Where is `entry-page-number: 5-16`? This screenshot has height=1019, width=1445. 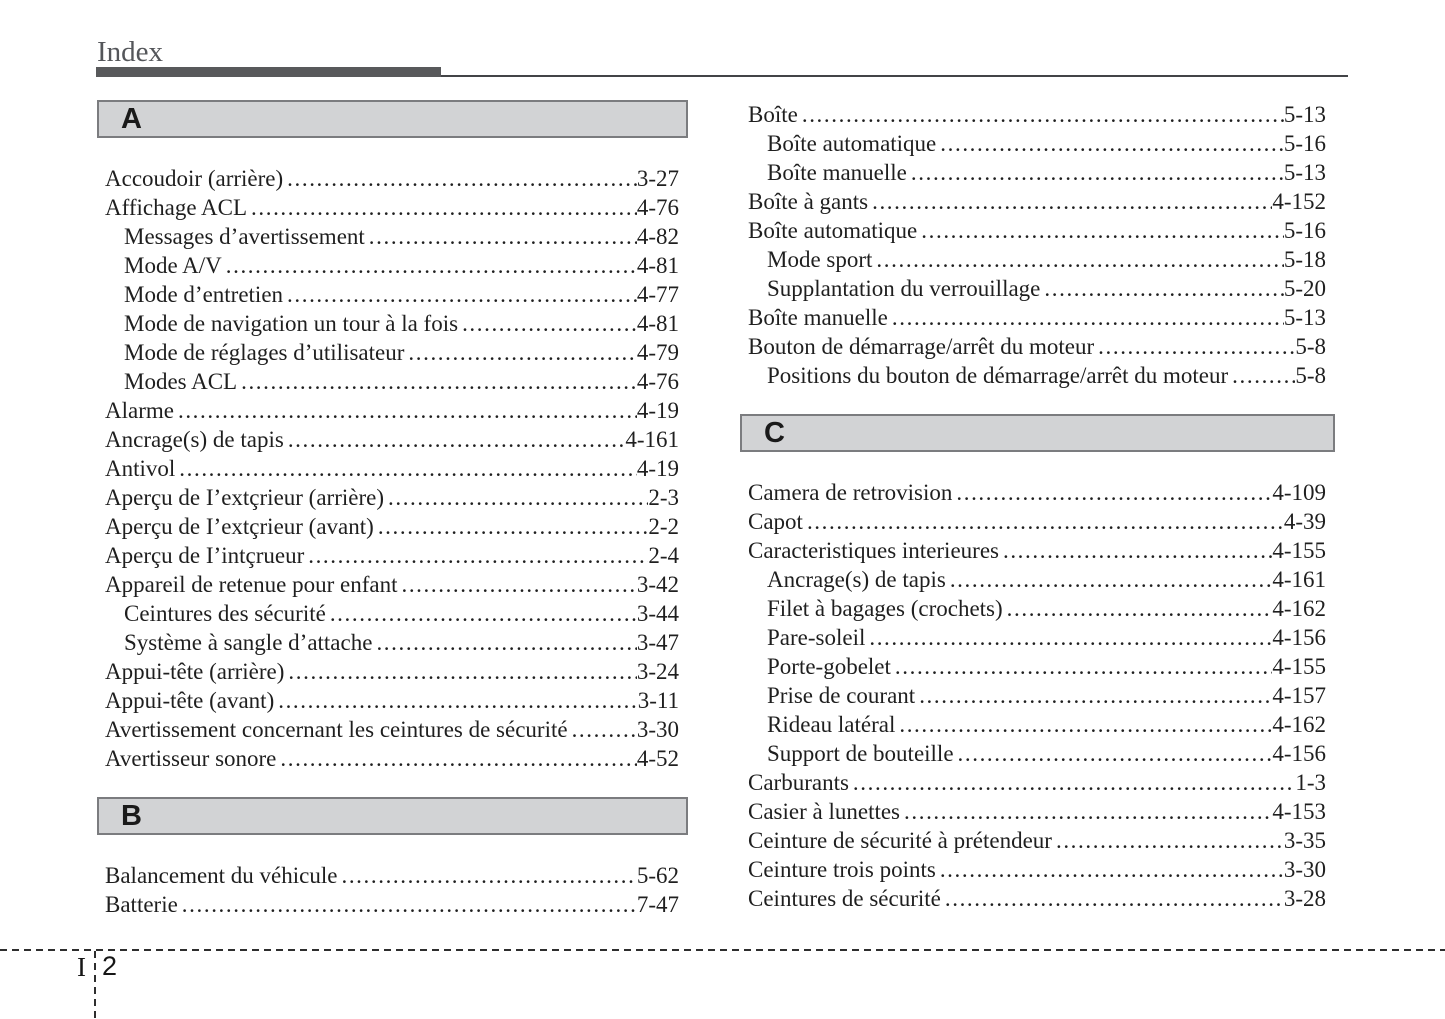
entry-page-number: 5-16 is located at coordinates (1304, 230).